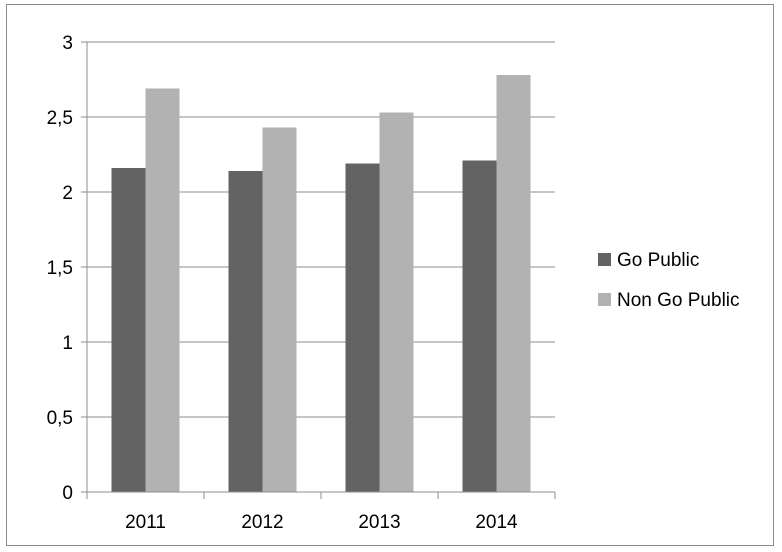  I want to click on bar-non-go-public-2011, so click(162, 290).